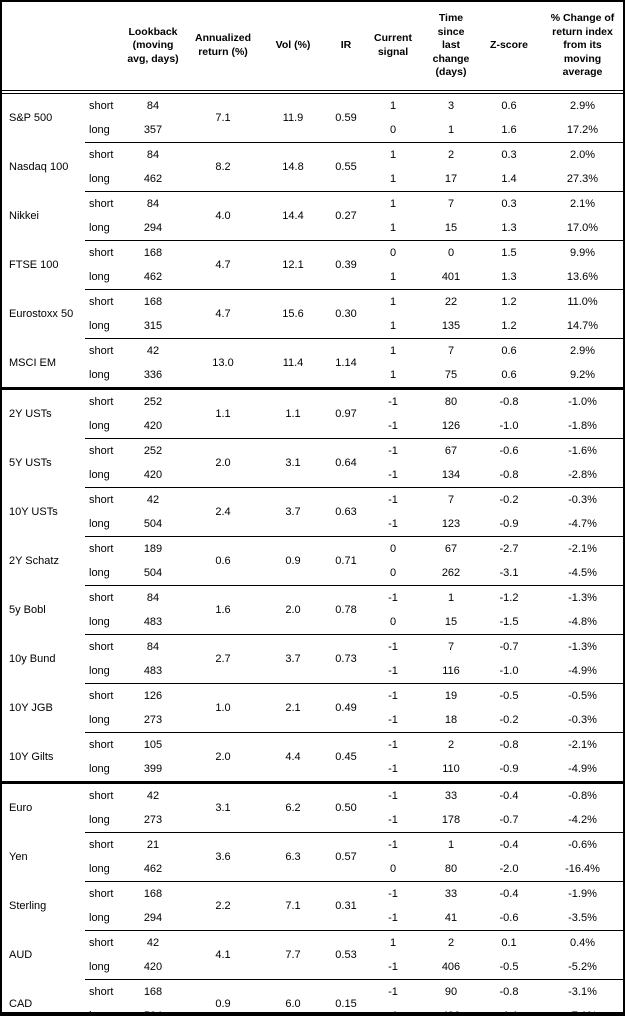  I want to click on z-score-cell: 1.3, so click(509, 227).